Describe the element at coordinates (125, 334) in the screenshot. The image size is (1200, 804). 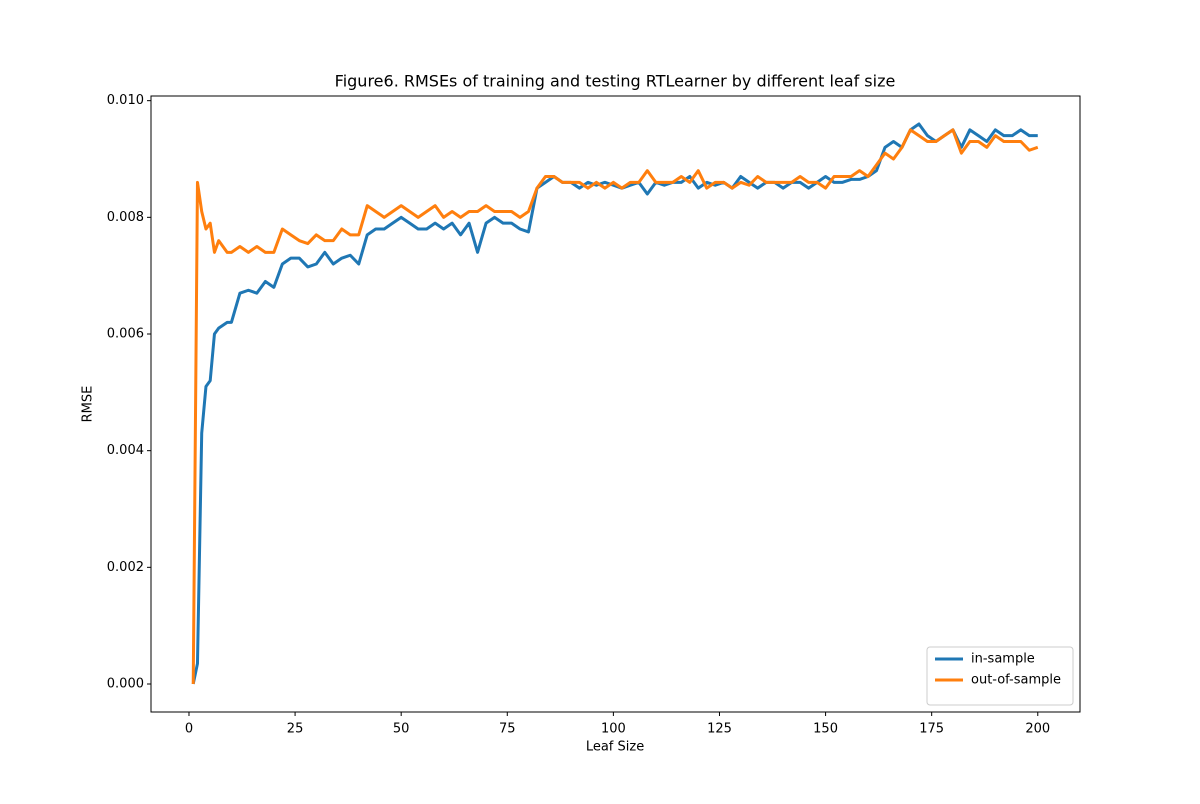
I see `y-tick-label: 0.006` at that location.